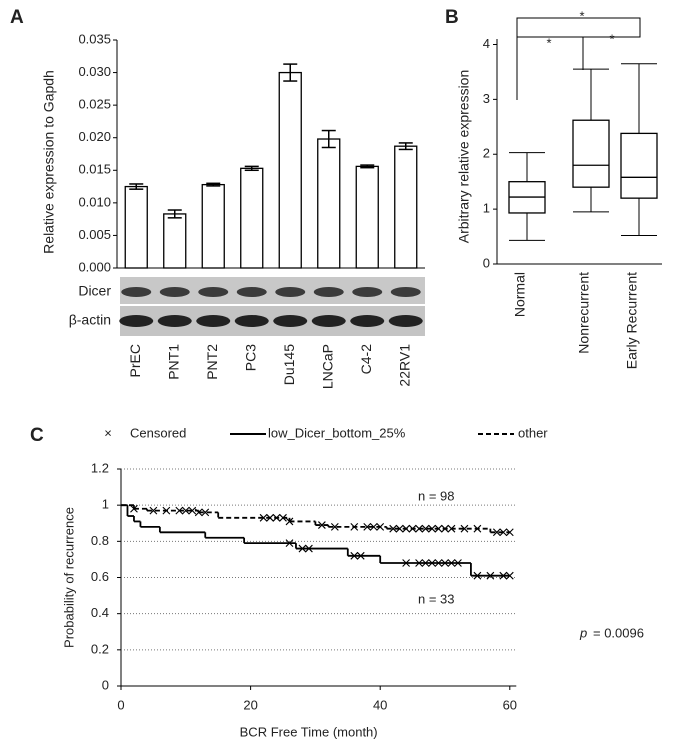 This screenshot has height=752, width=682. What do you see at coordinates (100, 612) in the screenshot?
I see `y-tick-label: 0.4` at bounding box center [100, 612].